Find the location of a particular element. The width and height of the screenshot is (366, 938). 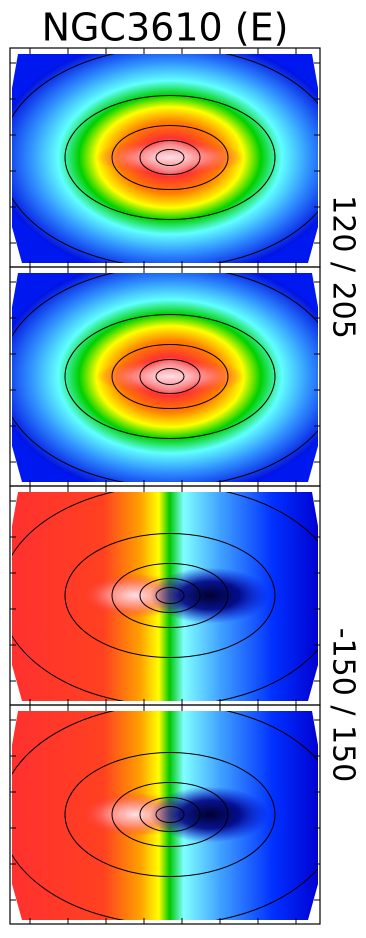

panel-label: -150 / 150 is located at coordinates (343, 705).